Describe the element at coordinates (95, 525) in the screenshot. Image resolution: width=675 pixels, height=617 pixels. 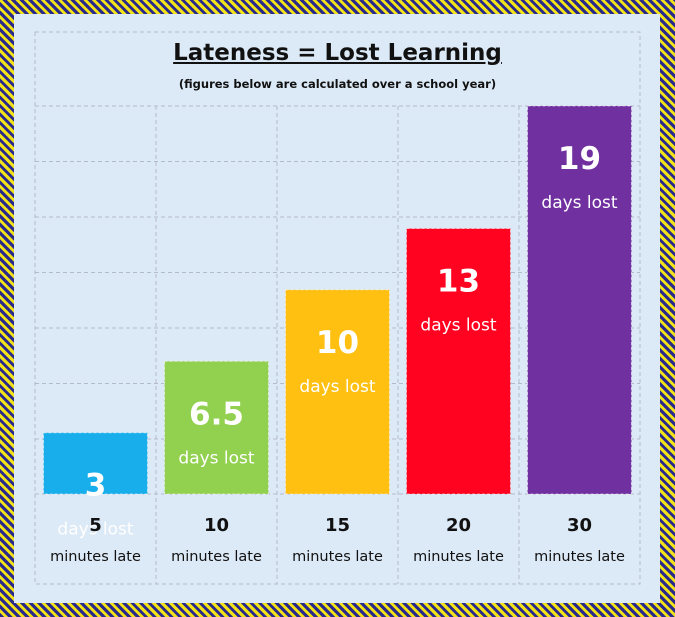
I see `category-label: 5` at that location.